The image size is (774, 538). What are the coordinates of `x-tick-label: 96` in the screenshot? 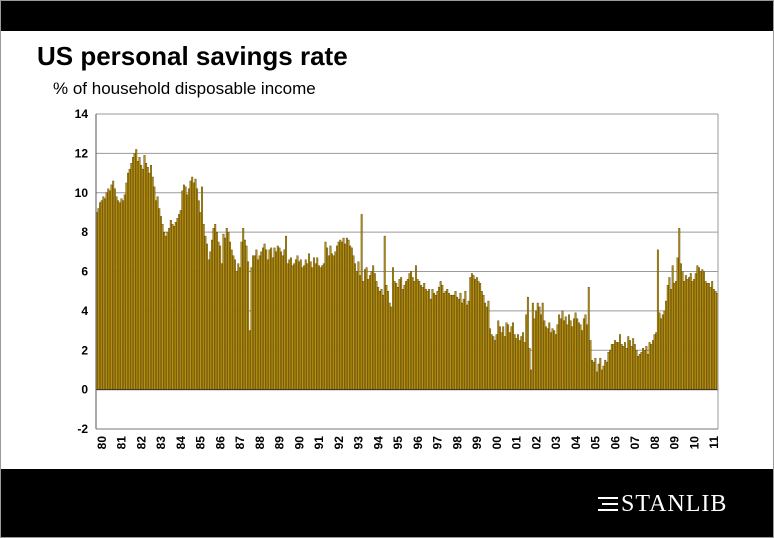 It's located at (418, 443).